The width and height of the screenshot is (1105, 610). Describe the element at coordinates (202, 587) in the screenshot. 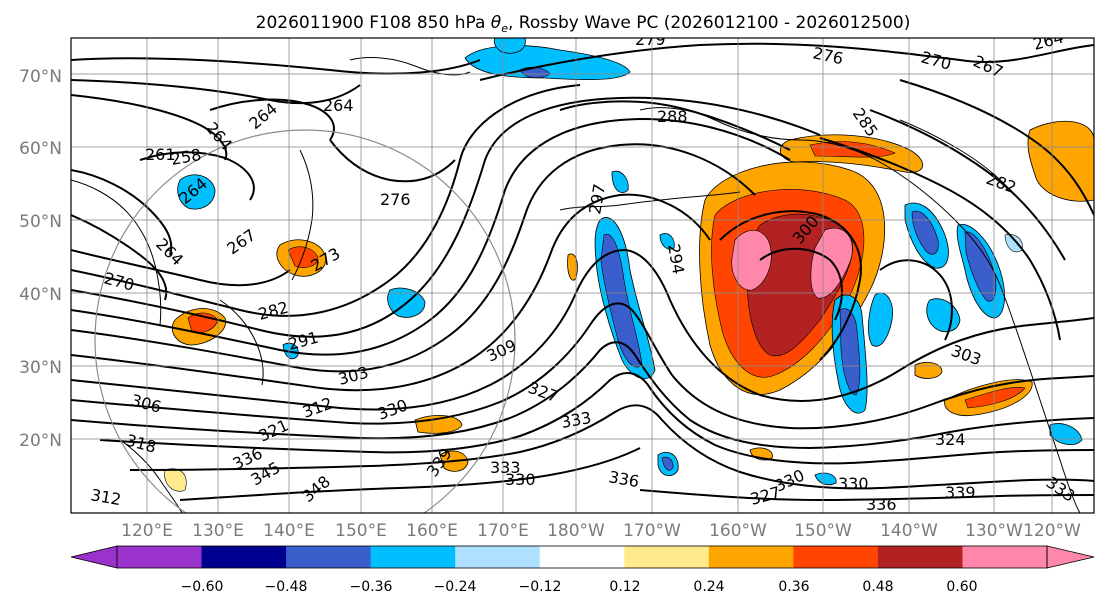

I see `colorbar-tick-label: −0.60` at that location.